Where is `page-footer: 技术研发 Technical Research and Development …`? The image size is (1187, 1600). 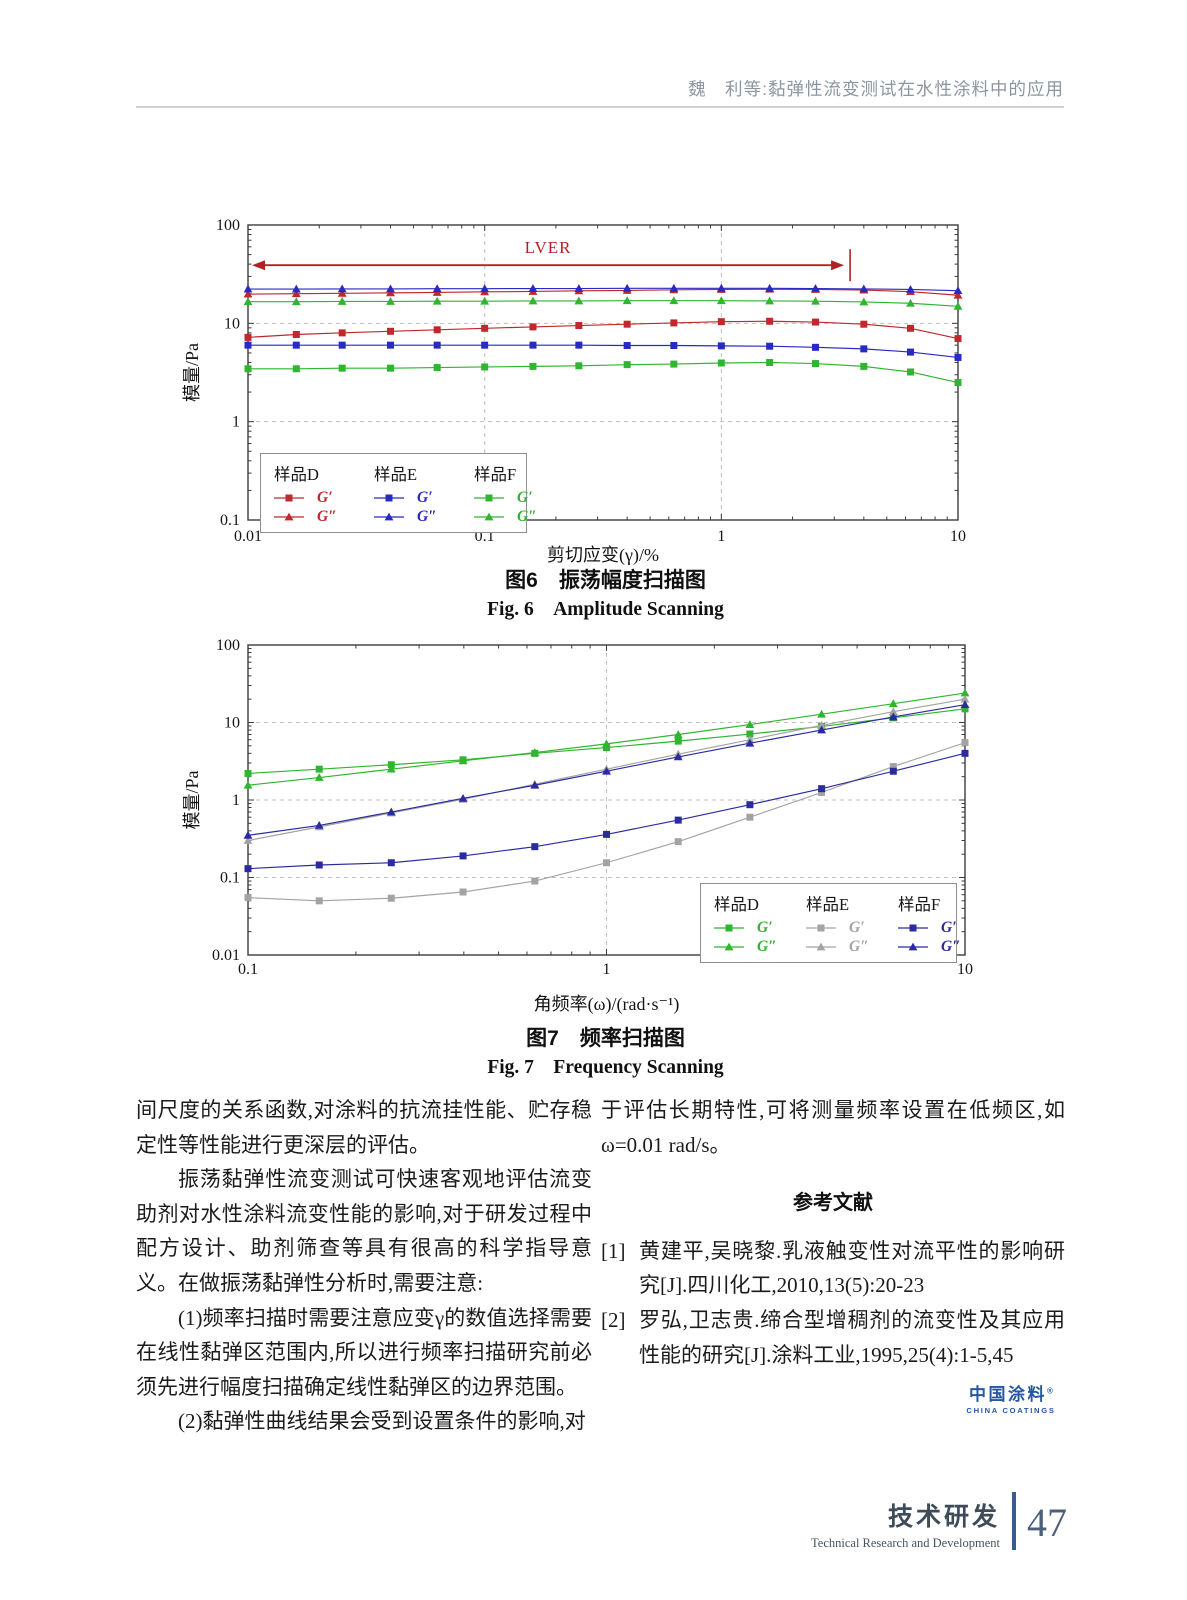 page-footer: 技术研发 Technical Research and Development … is located at coordinates (931, 1521).